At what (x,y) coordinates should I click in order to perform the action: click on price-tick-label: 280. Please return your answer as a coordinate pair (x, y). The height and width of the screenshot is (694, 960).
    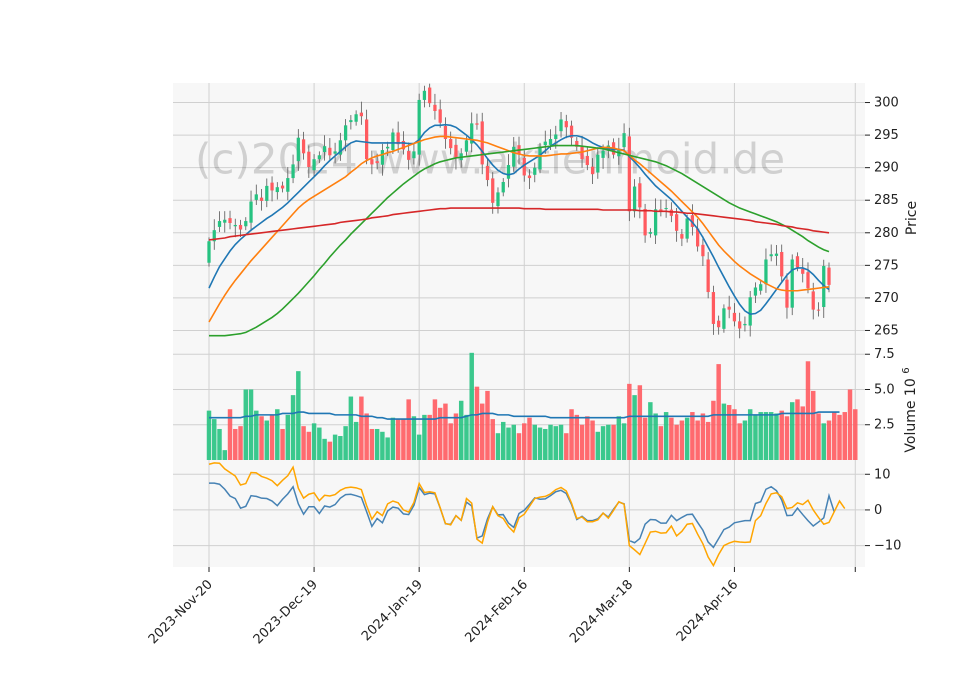
    Looking at the image, I should click on (886, 233).